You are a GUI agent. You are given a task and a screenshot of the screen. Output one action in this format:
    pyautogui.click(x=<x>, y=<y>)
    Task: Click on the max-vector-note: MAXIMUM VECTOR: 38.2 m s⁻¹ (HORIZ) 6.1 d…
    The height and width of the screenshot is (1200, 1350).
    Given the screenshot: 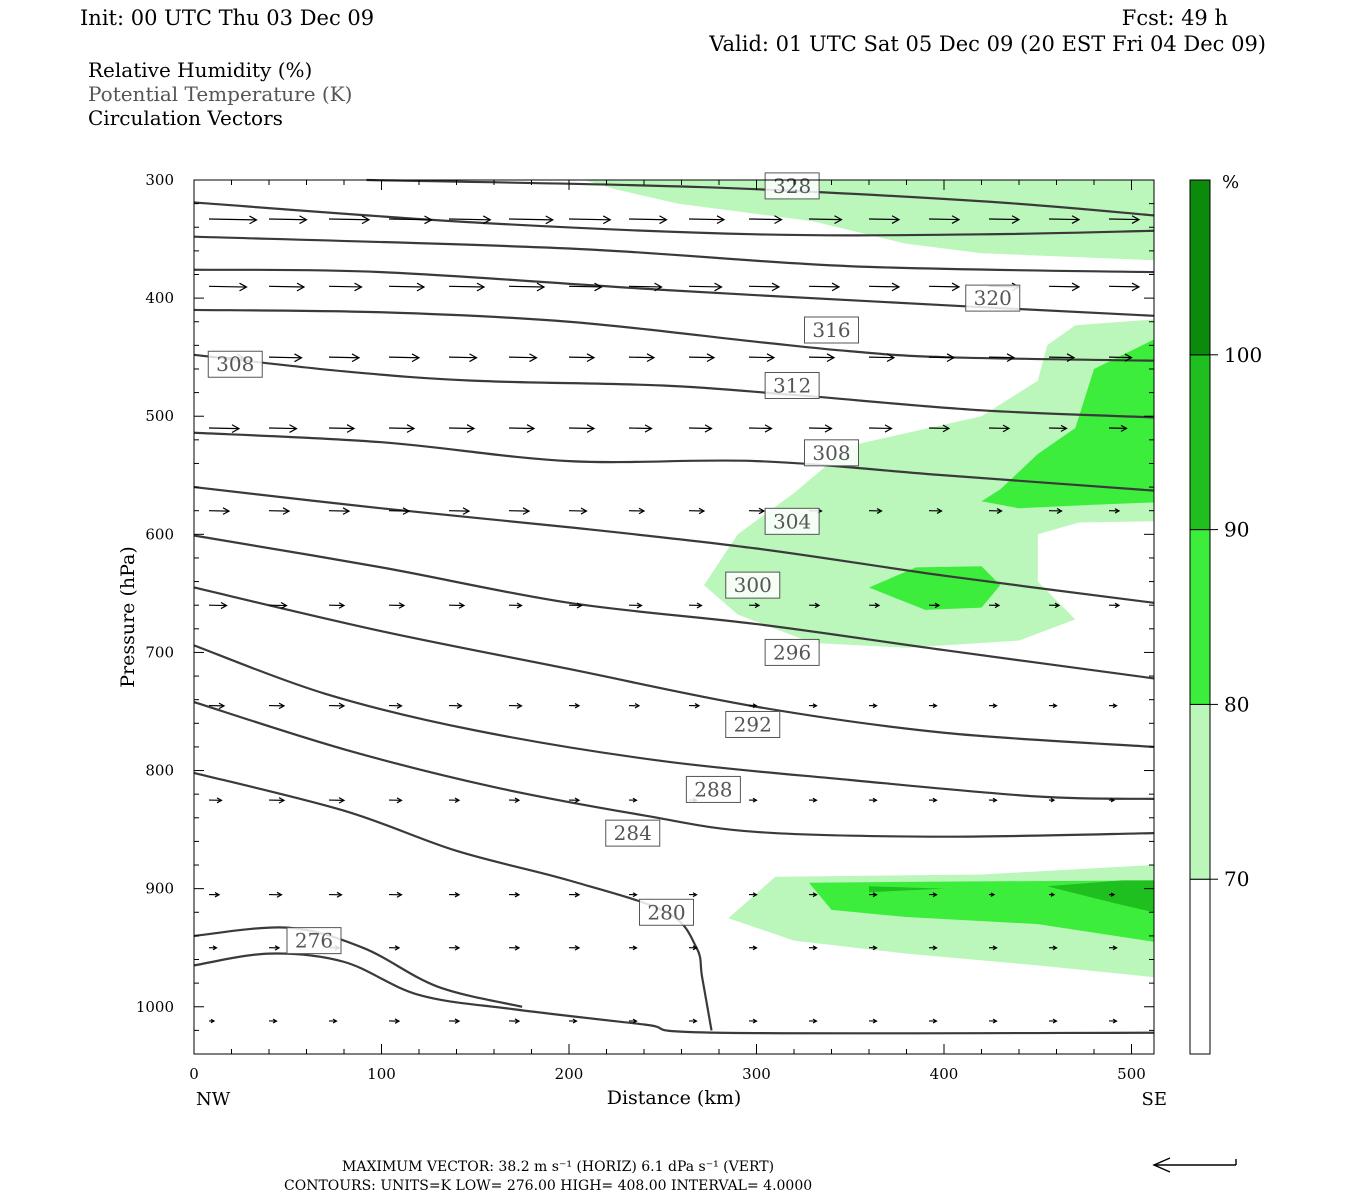 What is the action you would take?
    pyautogui.click(x=558, y=1167)
    